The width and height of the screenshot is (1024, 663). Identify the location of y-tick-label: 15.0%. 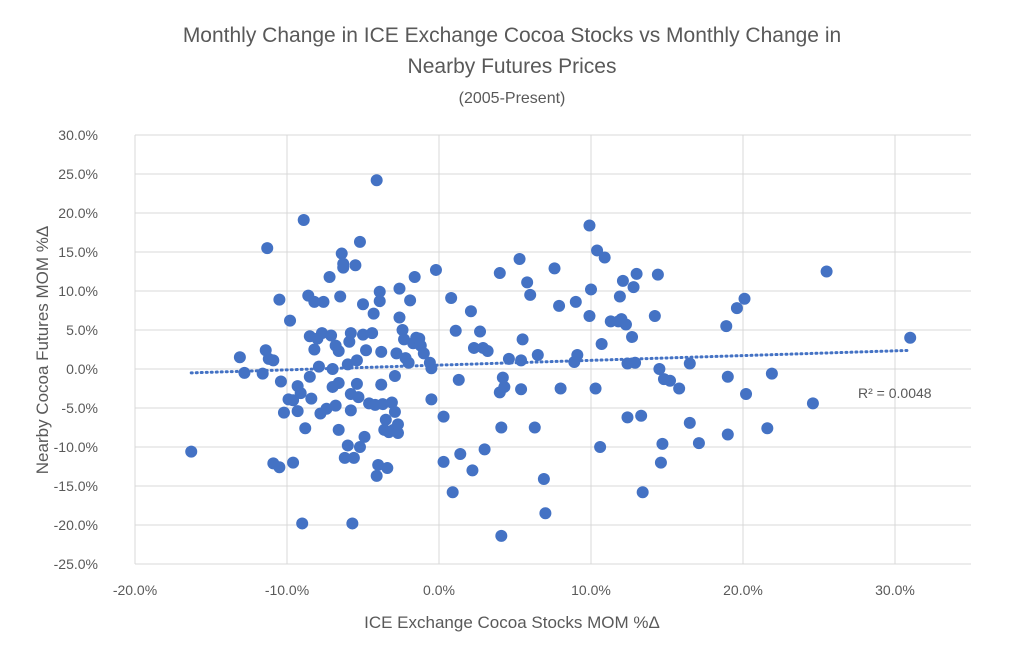
(78, 252).